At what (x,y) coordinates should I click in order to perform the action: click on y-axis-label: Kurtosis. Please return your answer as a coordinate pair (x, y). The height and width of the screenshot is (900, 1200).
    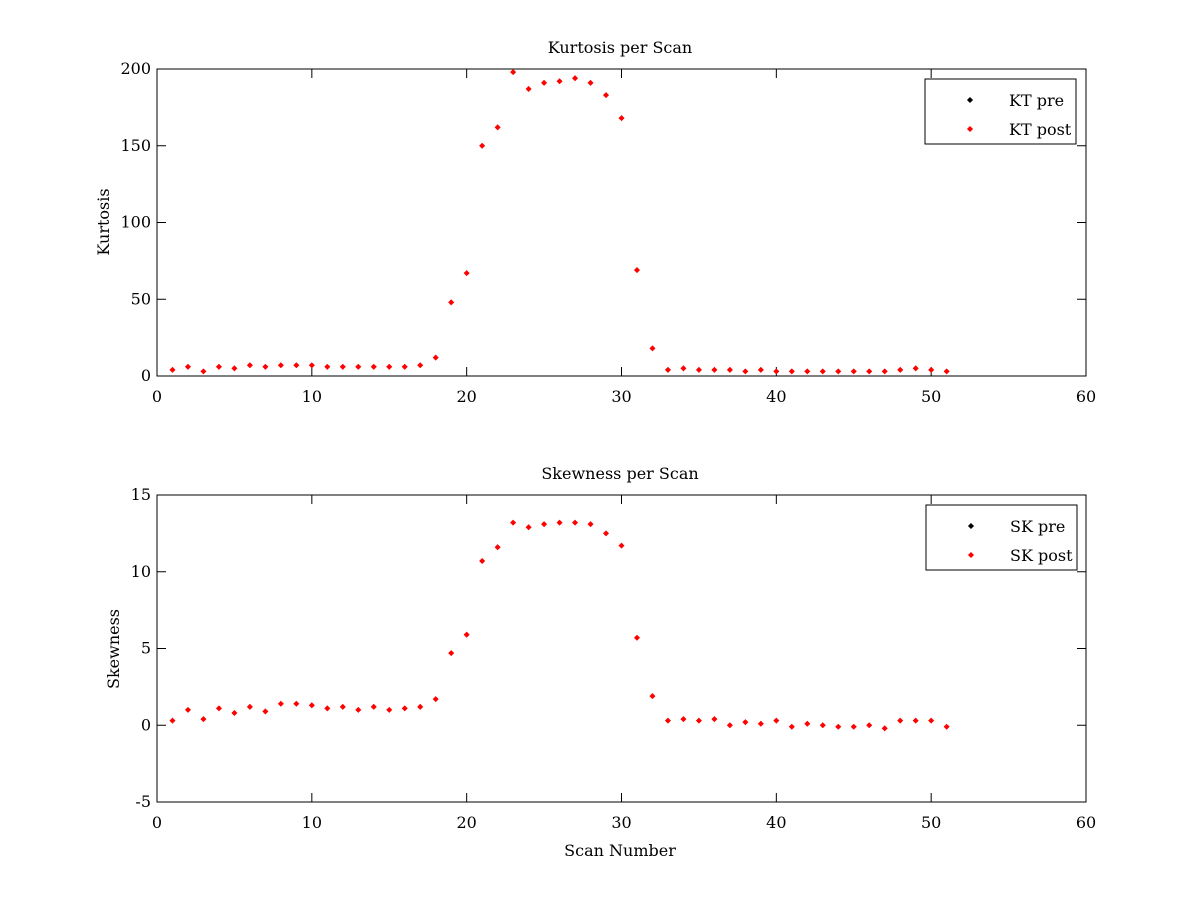
    Looking at the image, I should click on (103, 221).